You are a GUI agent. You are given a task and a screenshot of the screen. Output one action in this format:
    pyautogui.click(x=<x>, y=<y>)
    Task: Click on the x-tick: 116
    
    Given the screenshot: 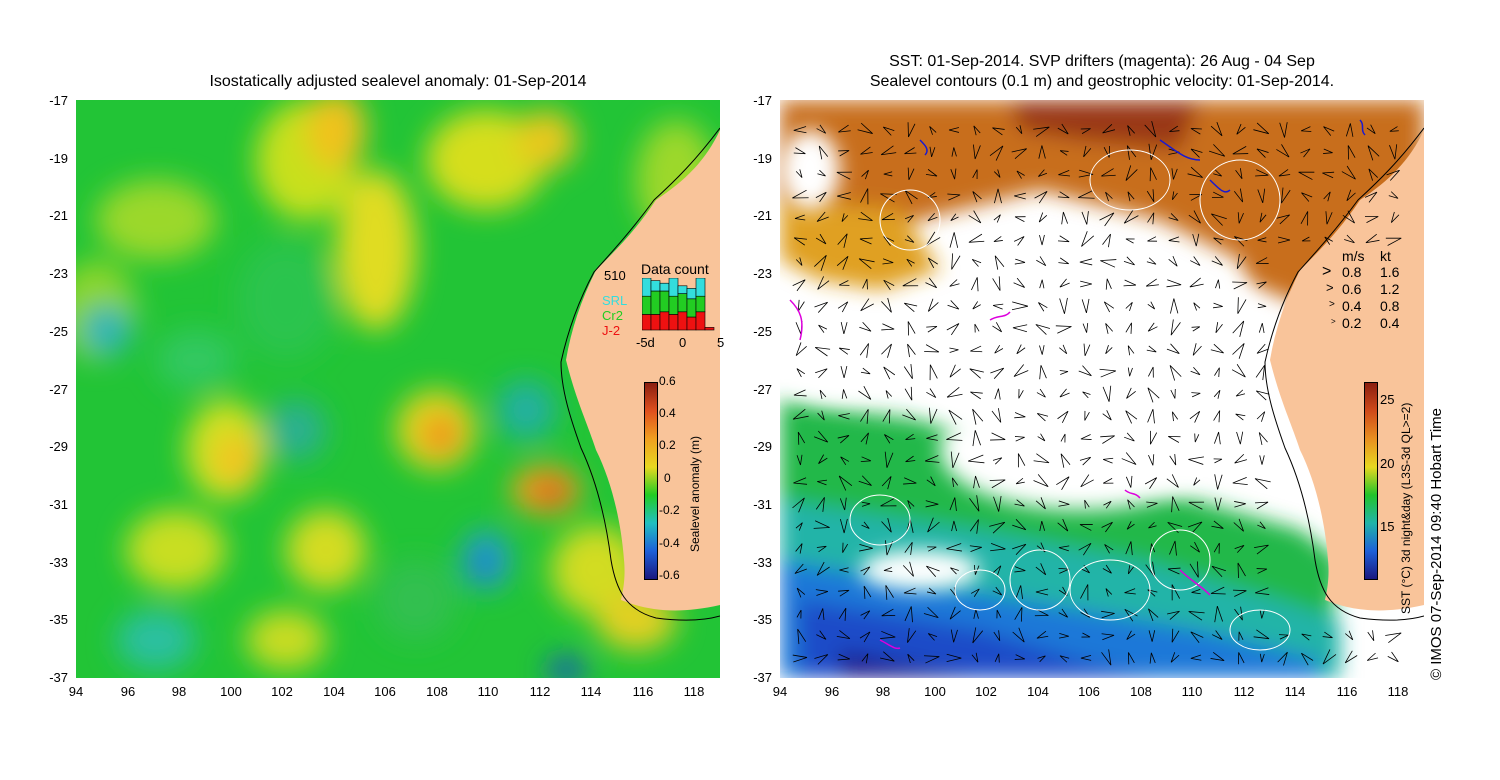 What is the action you would take?
    pyautogui.click(x=1347, y=691)
    